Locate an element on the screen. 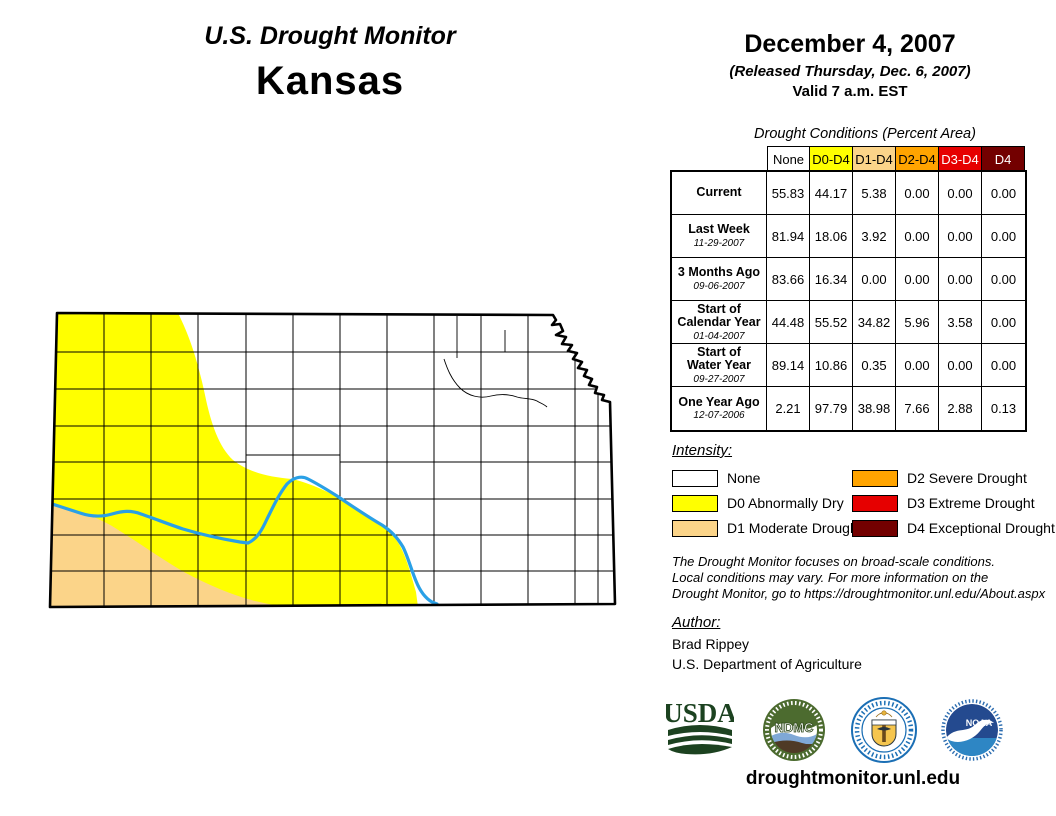  footer-url: droughtmonitor.unl.edu is located at coordinates (853, 778).